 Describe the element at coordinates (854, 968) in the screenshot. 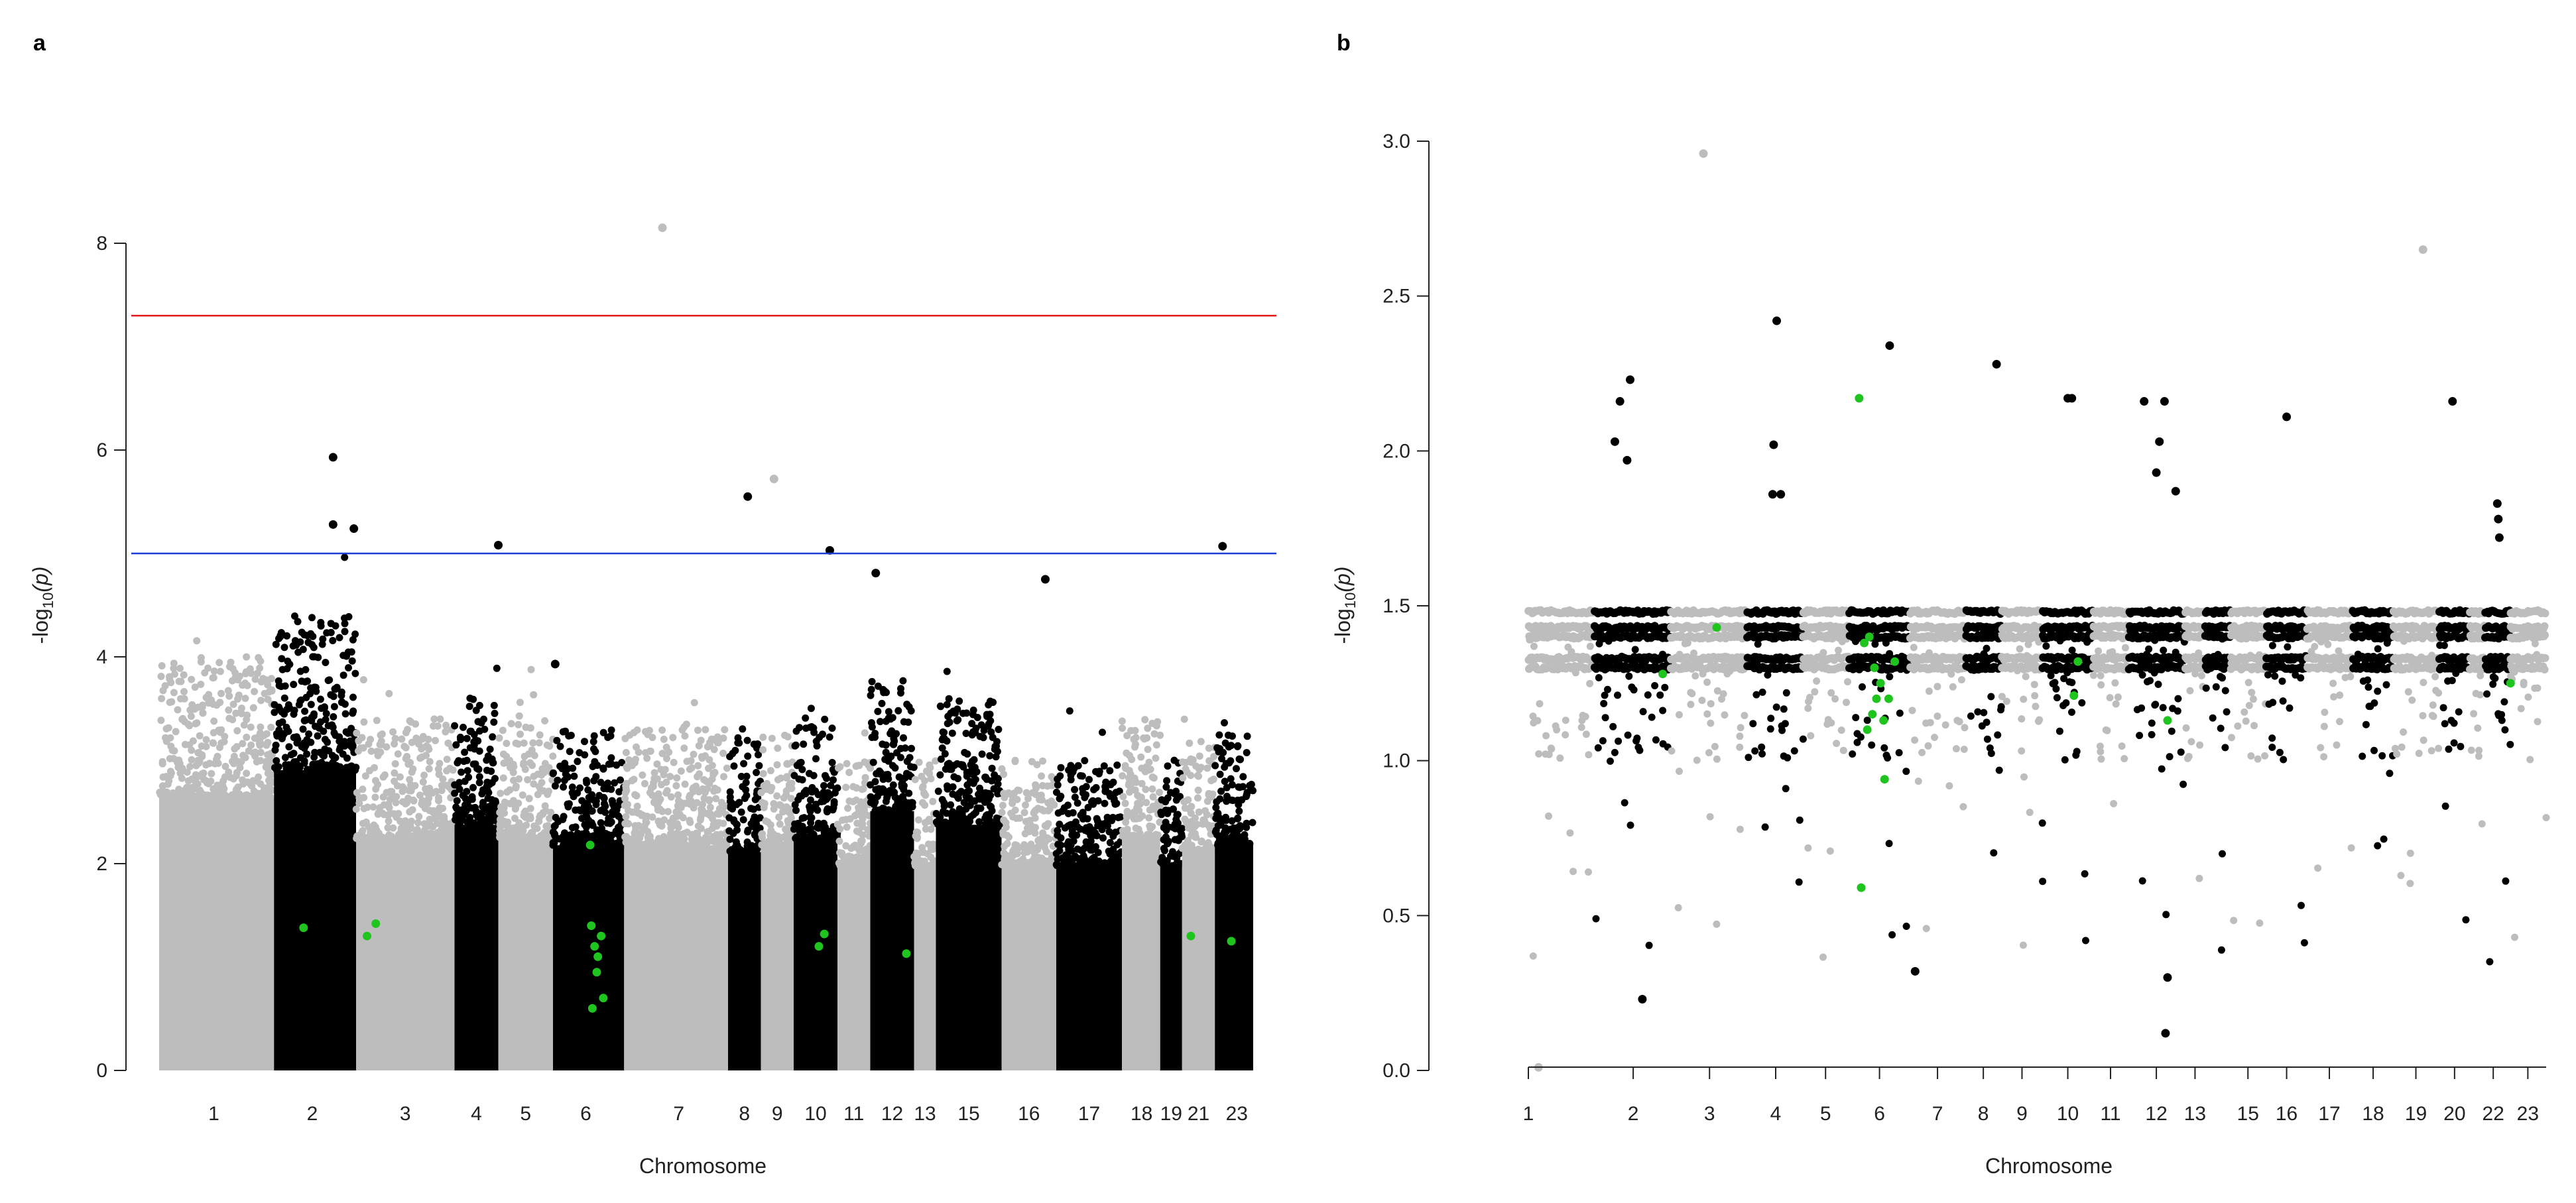

I see `chromosome-11-dense-band` at that location.